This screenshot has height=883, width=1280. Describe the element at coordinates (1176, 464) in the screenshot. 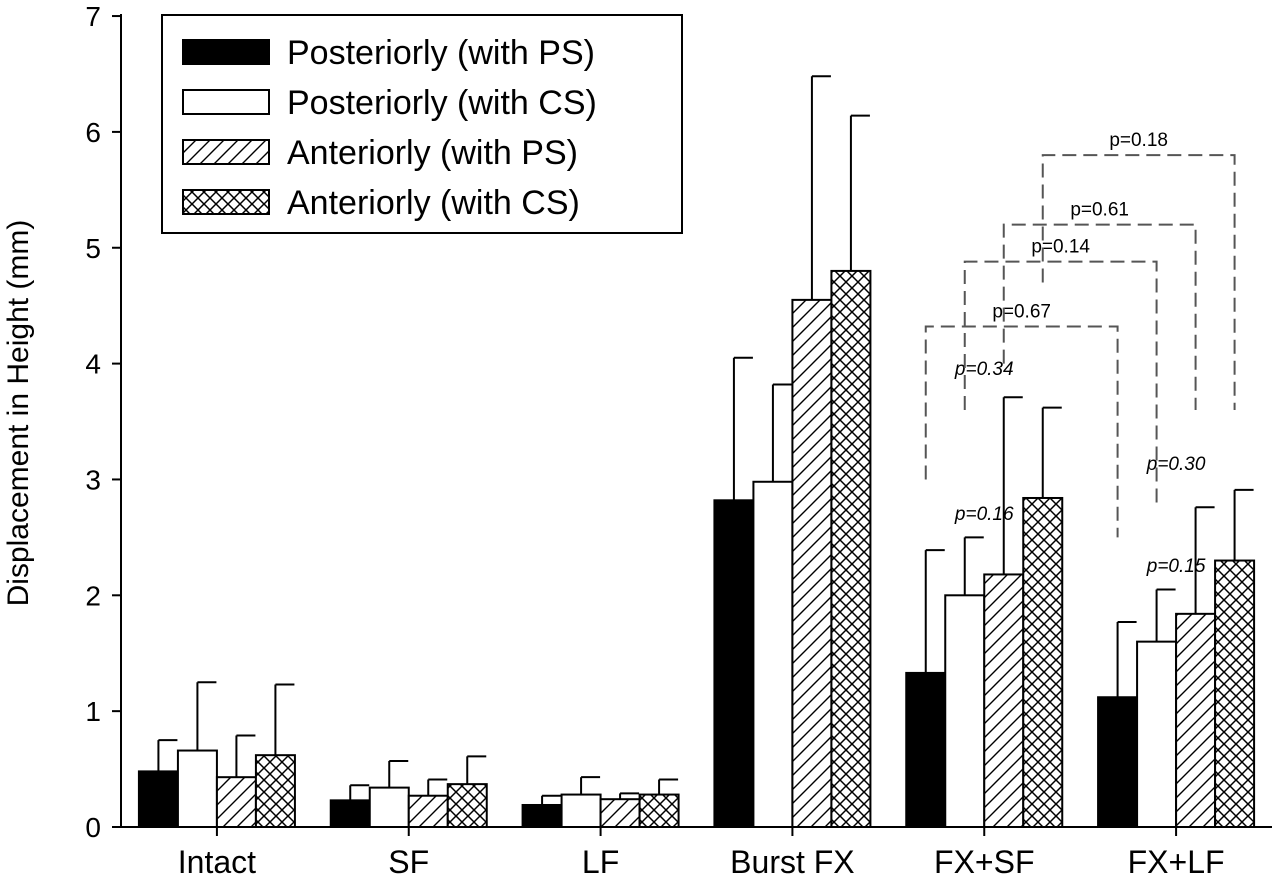

I see `p-value-label: p=0.30` at that location.